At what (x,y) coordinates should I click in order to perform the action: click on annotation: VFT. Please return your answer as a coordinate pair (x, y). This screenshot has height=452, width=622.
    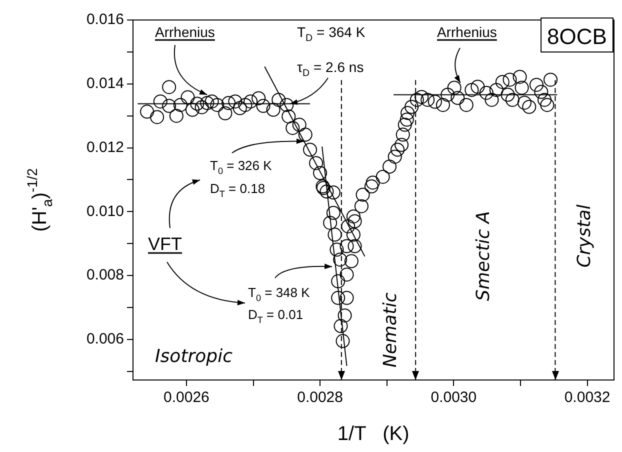
    Looking at the image, I should click on (165, 244).